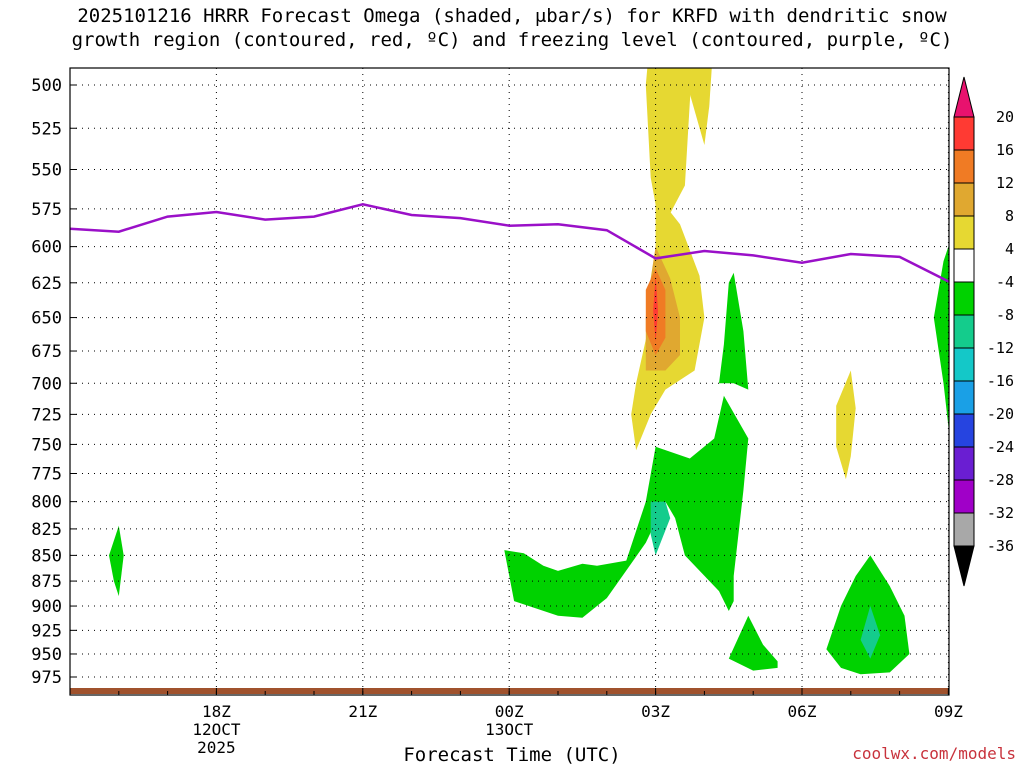  What do you see at coordinates (46, 445) in the screenshot?
I see `y-tick-label: 750` at bounding box center [46, 445].